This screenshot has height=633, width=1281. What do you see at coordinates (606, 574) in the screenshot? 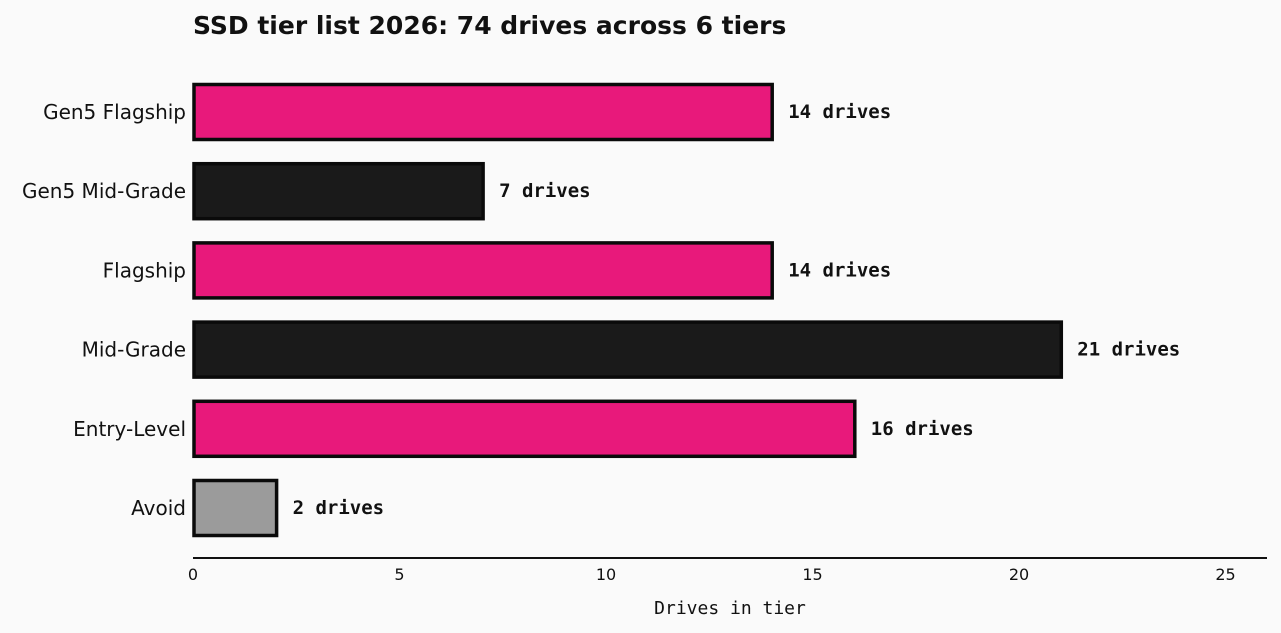
I see `x-tick-label-10: 10` at bounding box center [606, 574].